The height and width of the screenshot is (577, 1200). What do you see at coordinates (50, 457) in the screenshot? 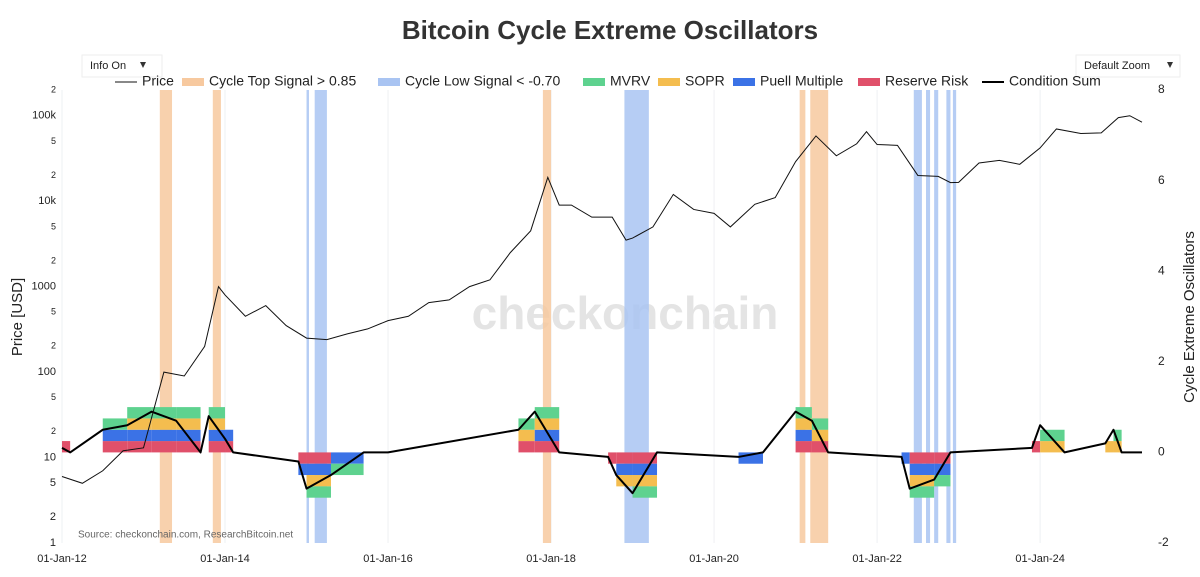
I see `y-tick-label: 10` at bounding box center [50, 457].